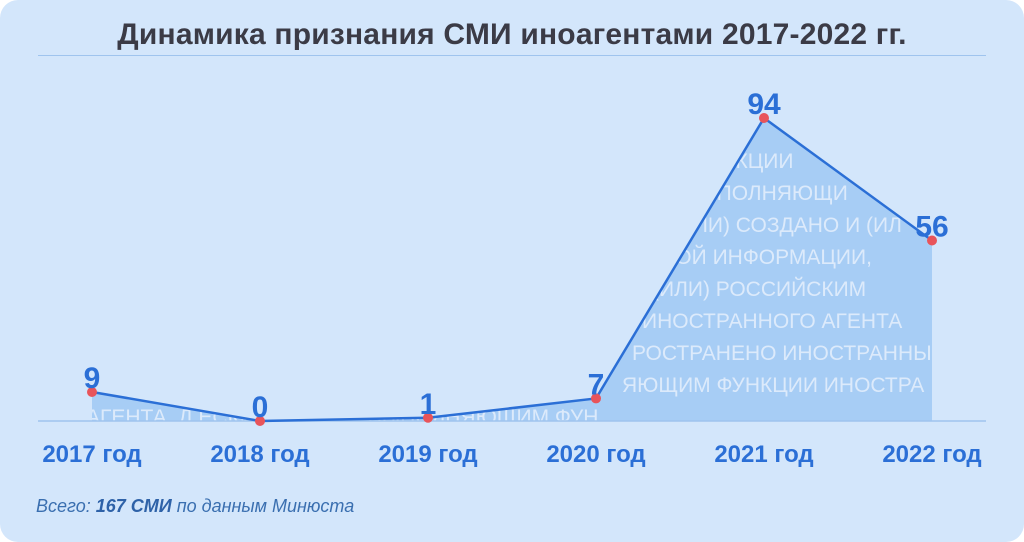  Describe the element at coordinates (92, 378) in the screenshot. I see `data-label: 9` at that location.